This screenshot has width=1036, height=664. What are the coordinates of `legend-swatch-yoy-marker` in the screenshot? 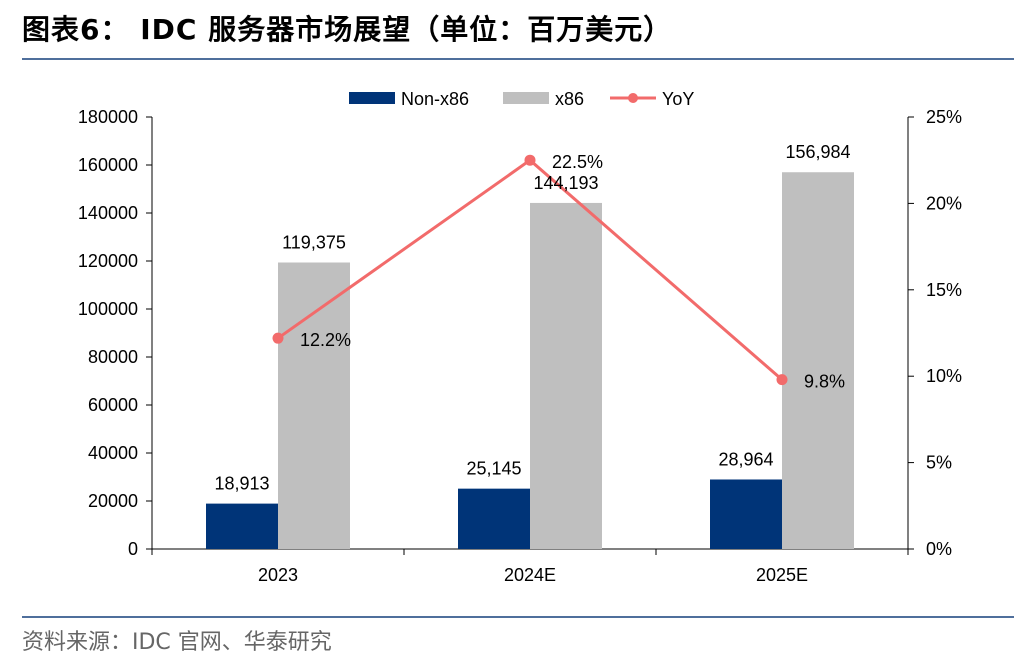 It's located at (633, 98).